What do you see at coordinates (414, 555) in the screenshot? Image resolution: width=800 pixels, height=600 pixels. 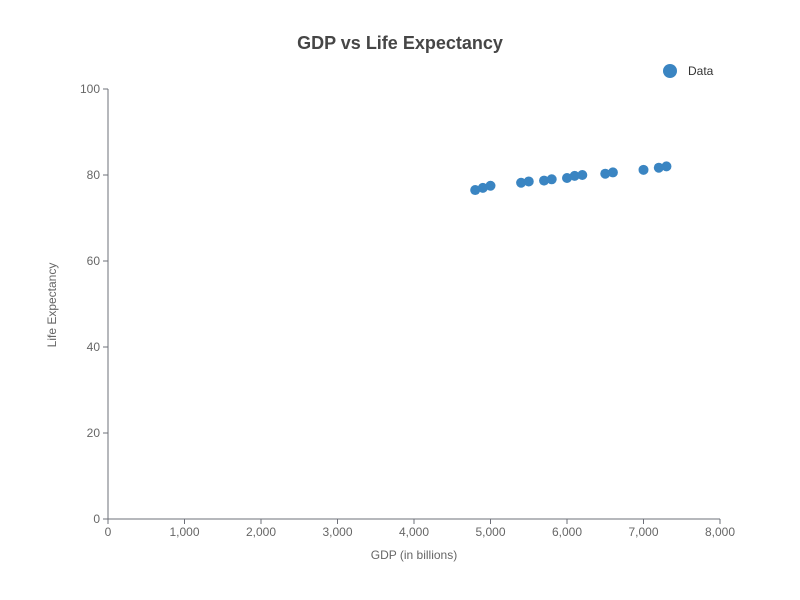 I see `x-axis-label: GDP (in billions)` at bounding box center [414, 555].